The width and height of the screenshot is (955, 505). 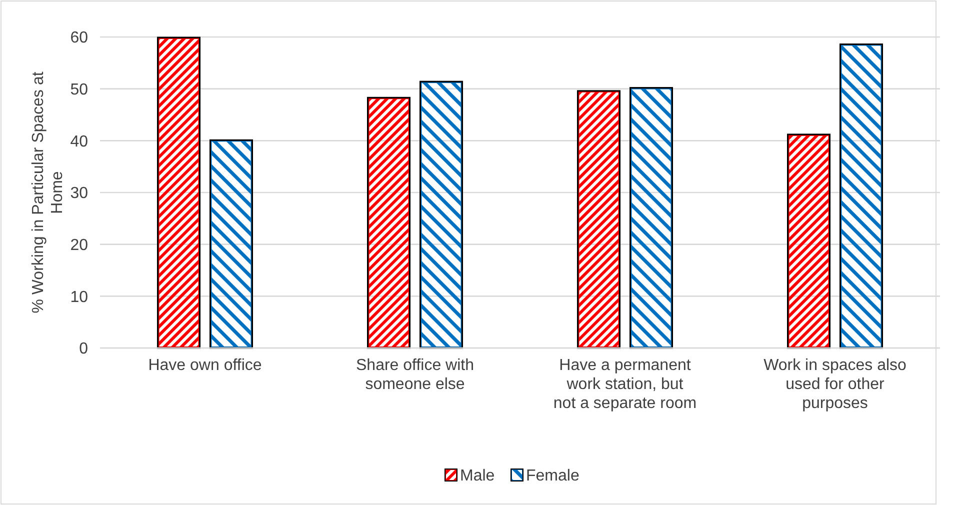 I want to click on x-tick-label: Have own office, so click(x=205, y=365).